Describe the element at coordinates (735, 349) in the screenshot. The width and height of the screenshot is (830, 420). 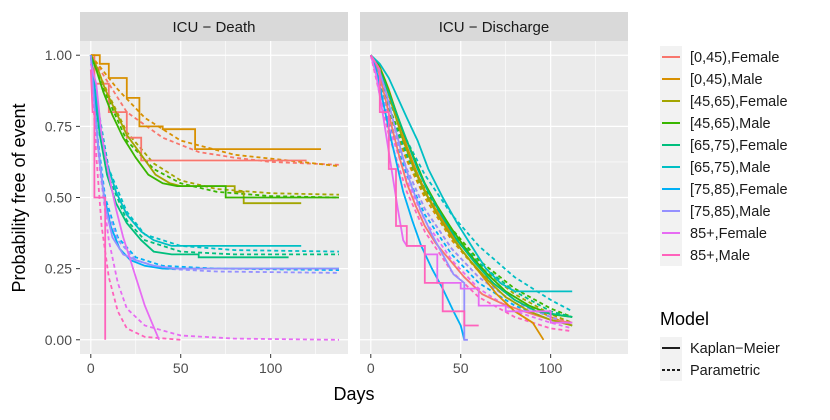
I see `legend-model-label: Kaplan−Meier` at that location.